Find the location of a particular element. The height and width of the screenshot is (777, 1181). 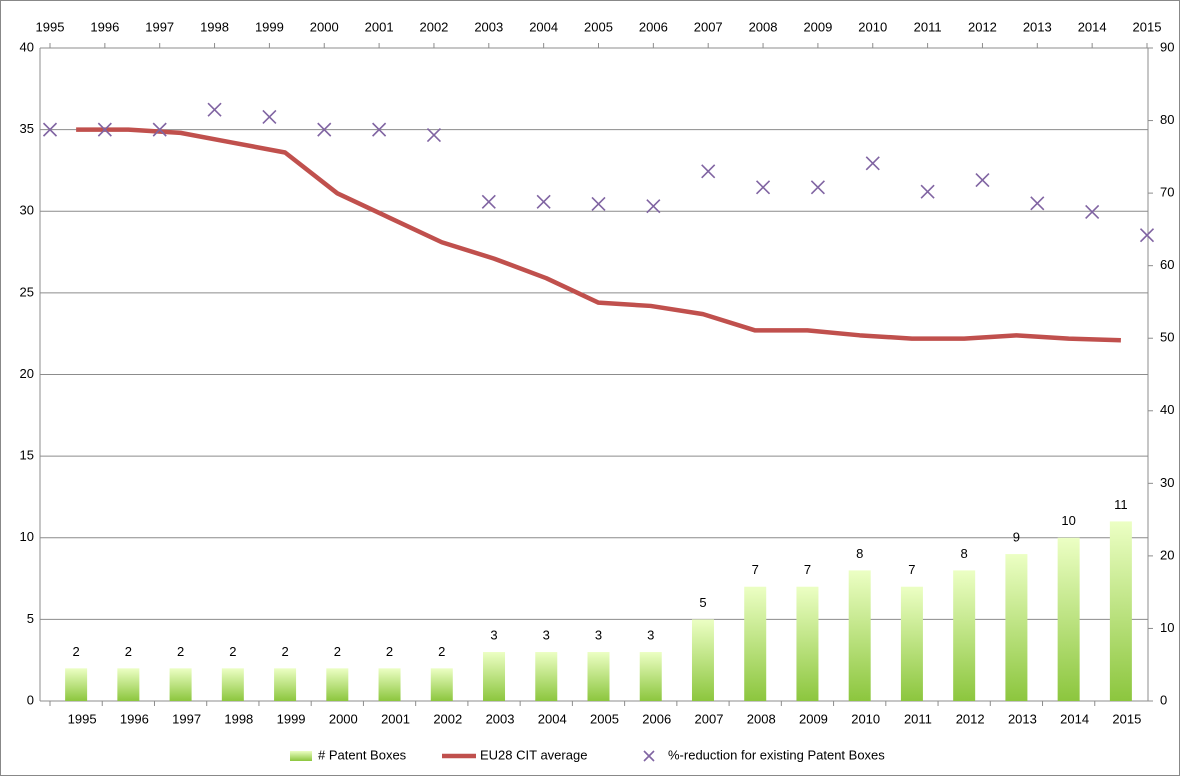

x-tick-label: 1996 is located at coordinates (134, 718).